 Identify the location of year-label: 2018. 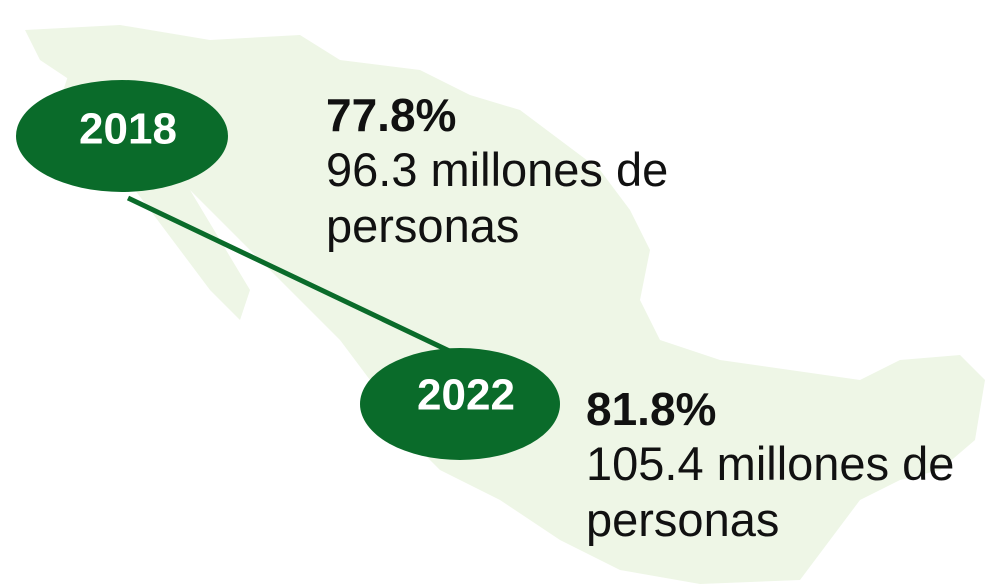
(128, 129).